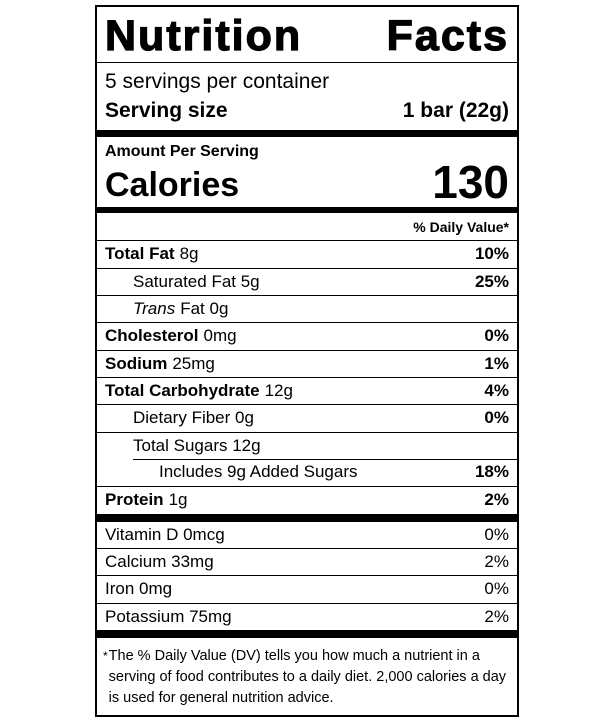  Describe the element at coordinates (307, 181) in the screenshot. I see `calories-row: Calories 130` at that location.